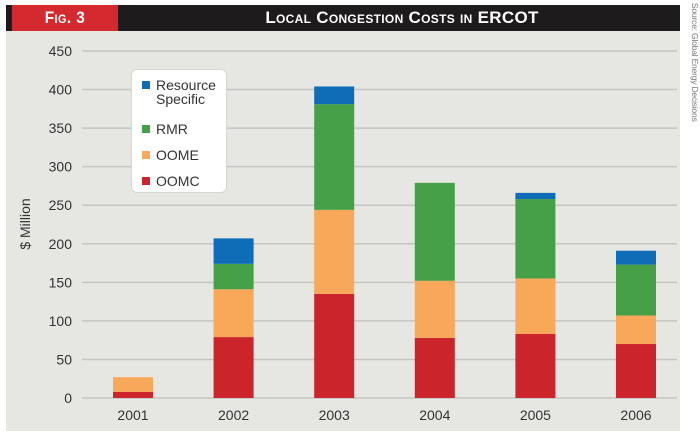 This screenshot has height=436, width=700. Describe the element at coordinates (61, 90) in the screenshot. I see `y-tick-label: 400` at that location.